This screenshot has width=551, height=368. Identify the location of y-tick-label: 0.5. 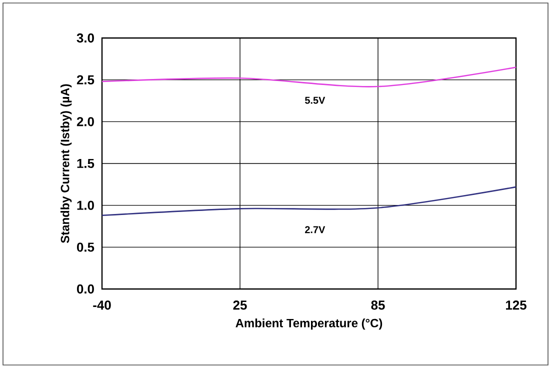
(85, 247).